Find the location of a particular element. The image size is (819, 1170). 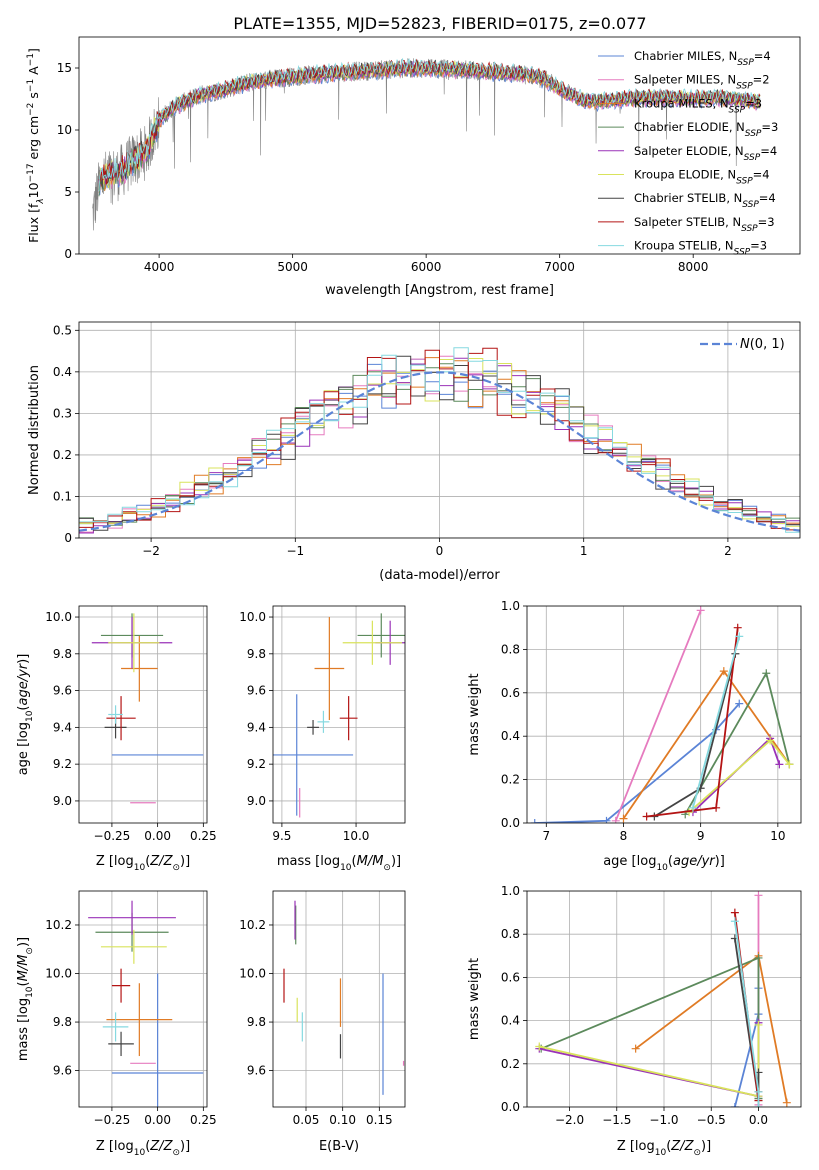

mass-vs-Z-xlabel-part: ( is located at coordinates (147, 1146).